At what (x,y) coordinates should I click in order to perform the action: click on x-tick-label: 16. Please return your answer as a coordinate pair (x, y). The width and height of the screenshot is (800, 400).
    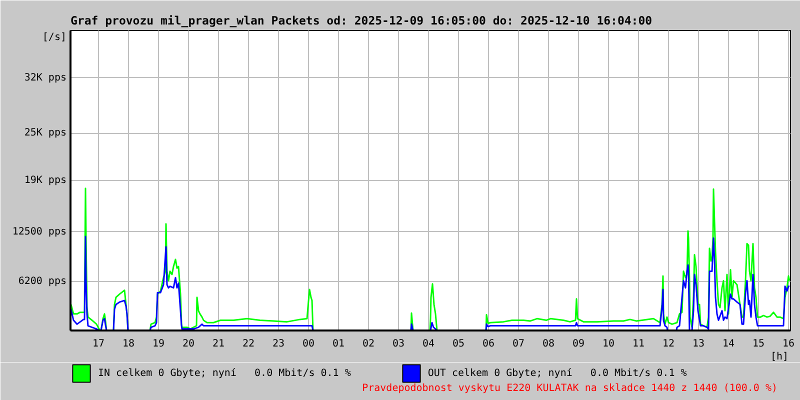
    Looking at the image, I should click on (788, 344).